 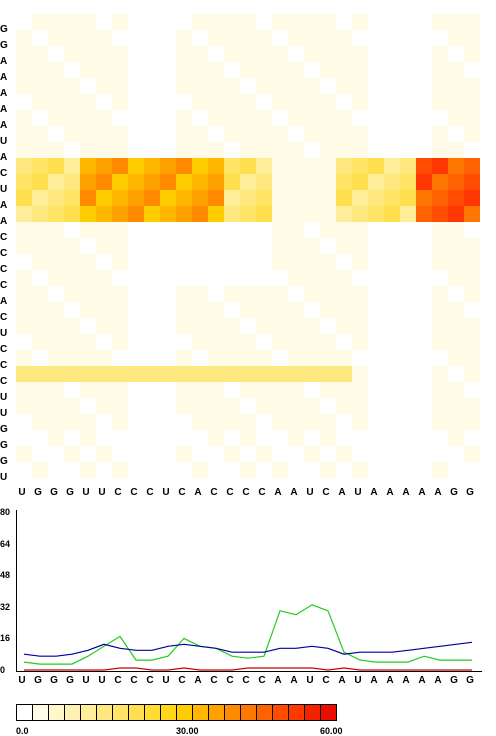 What do you see at coordinates (5, 606) in the screenshot?
I see `y-tick-label: 32` at bounding box center [5, 606].